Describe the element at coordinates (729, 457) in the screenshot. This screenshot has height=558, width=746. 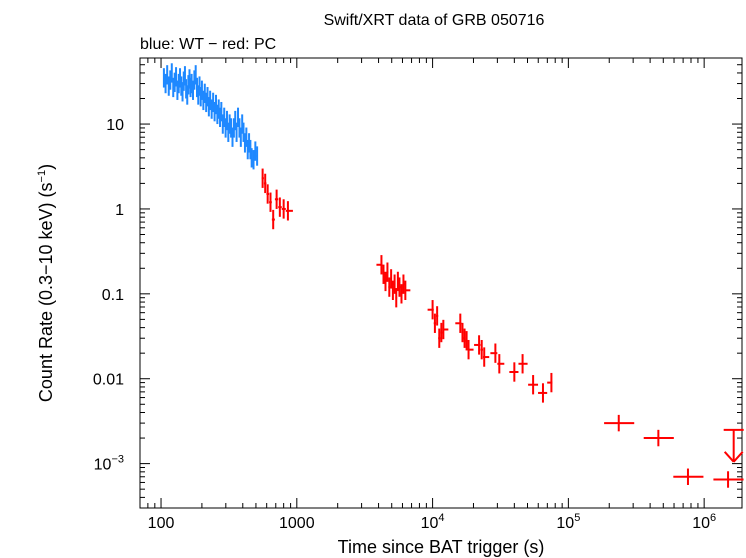
I see `upper-limit-head-left` at that location.